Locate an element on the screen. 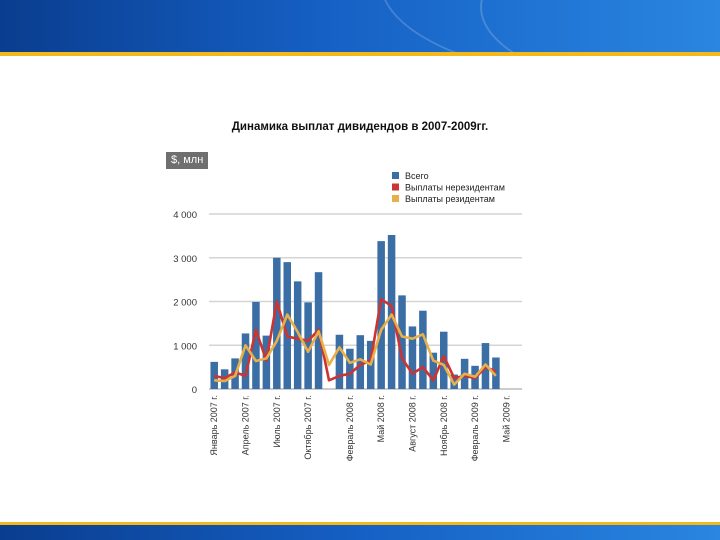 Image resolution: width=720 pixels, height=540 pixels. x-tick-label: Май 2009 г. is located at coordinates (506, 418).